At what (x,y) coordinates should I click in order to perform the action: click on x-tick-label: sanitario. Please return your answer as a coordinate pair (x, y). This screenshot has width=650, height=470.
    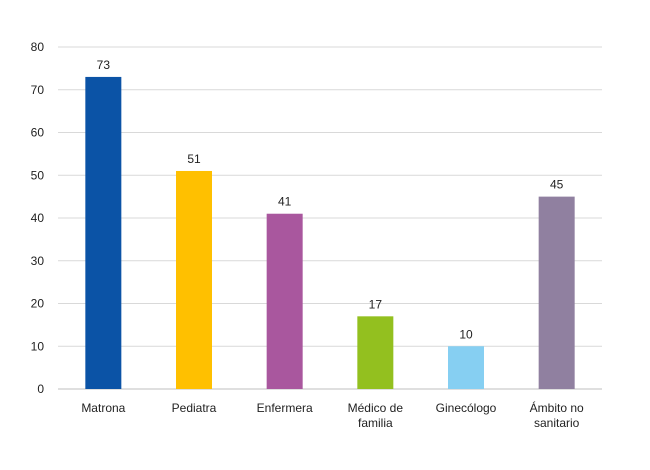
    Looking at the image, I should click on (557, 423).